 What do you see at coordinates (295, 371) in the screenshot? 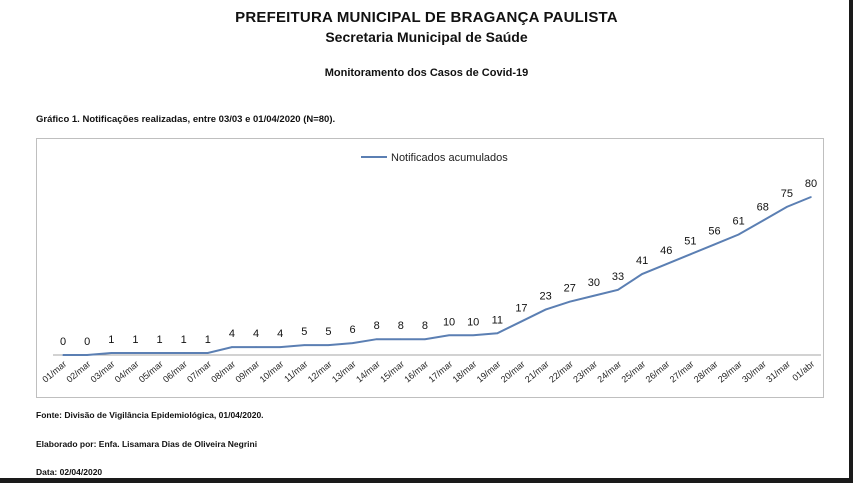
I see `x-tick-label: 11/mar` at bounding box center [295, 371].